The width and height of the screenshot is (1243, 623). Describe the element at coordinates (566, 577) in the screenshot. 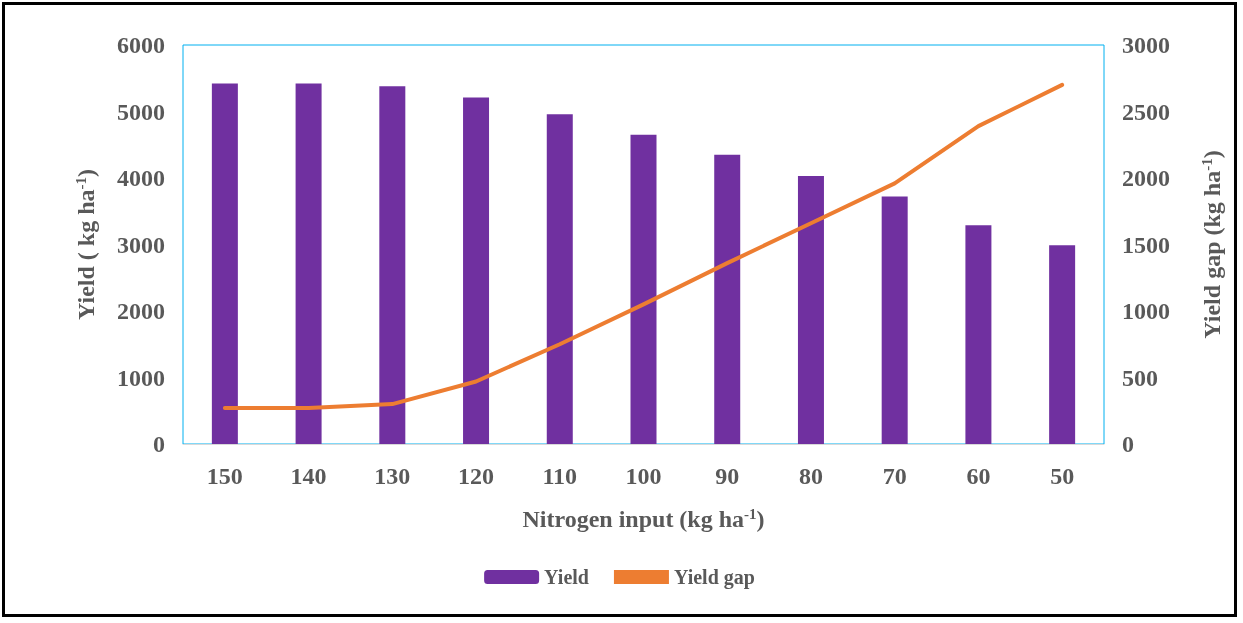

I see `legend-label: Yield` at that location.